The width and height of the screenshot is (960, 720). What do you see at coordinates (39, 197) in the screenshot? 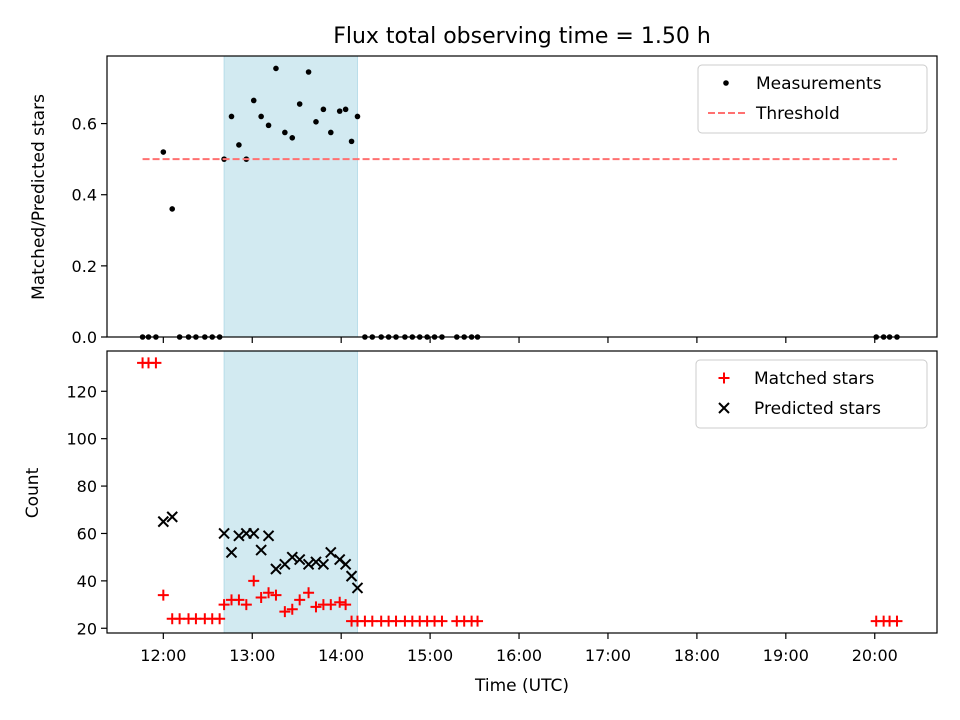
I see `top-y-axis-label: Matched/Predicted stars` at bounding box center [39, 197].